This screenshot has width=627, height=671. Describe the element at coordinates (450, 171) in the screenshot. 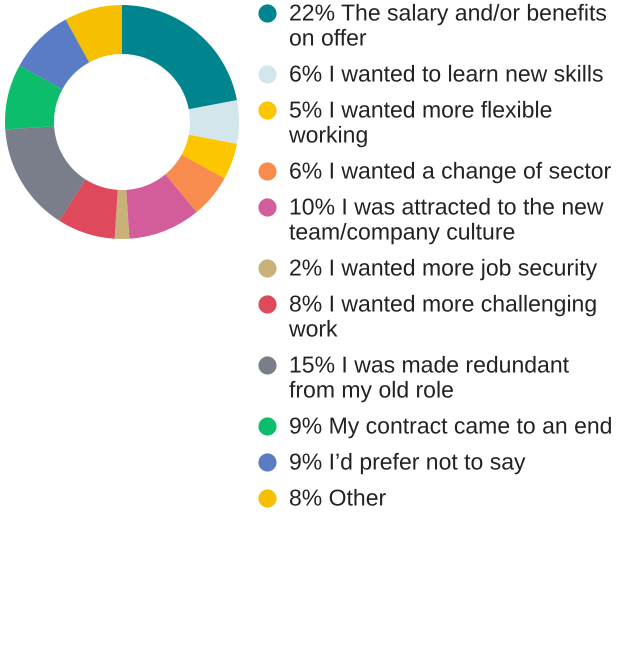

I see `legend-label: 6% I wanted a change of sector` at that location.